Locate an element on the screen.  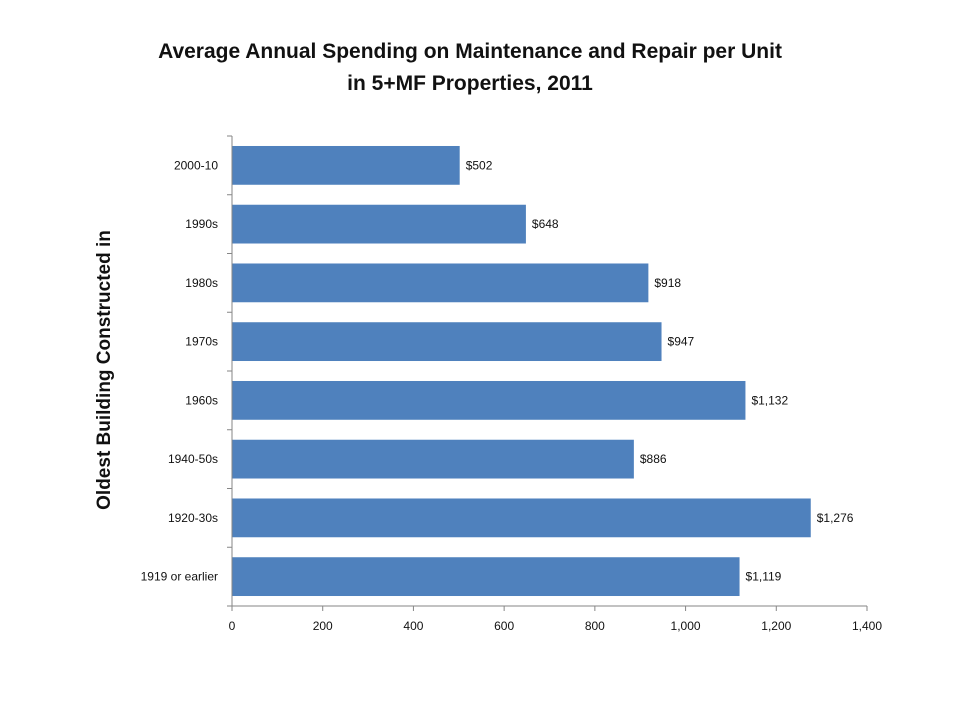
data-label-0: $502 is located at coordinates (479, 165).